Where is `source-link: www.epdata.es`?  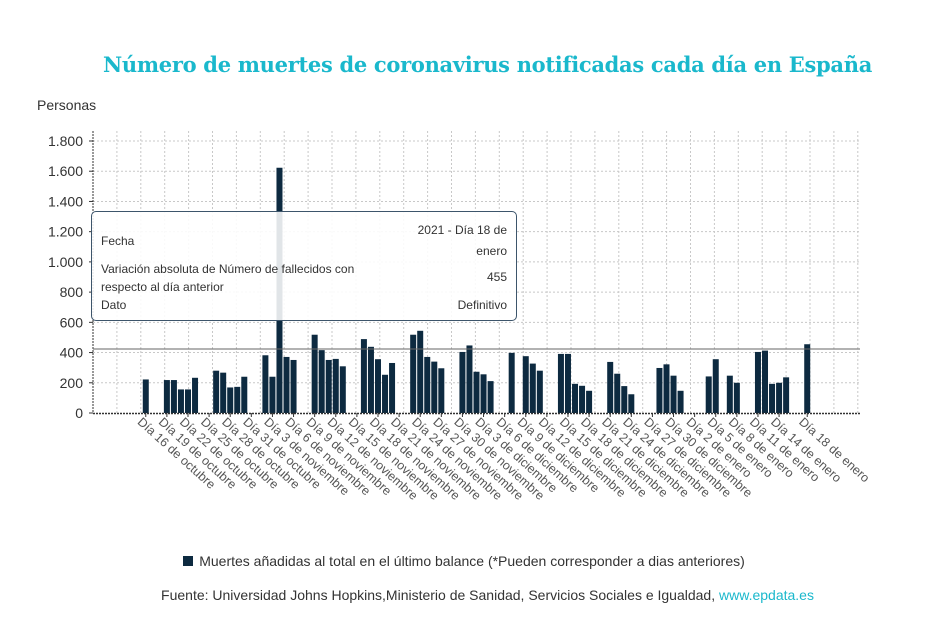 source-link: www.epdata.es is located at coordinates (766, 595).